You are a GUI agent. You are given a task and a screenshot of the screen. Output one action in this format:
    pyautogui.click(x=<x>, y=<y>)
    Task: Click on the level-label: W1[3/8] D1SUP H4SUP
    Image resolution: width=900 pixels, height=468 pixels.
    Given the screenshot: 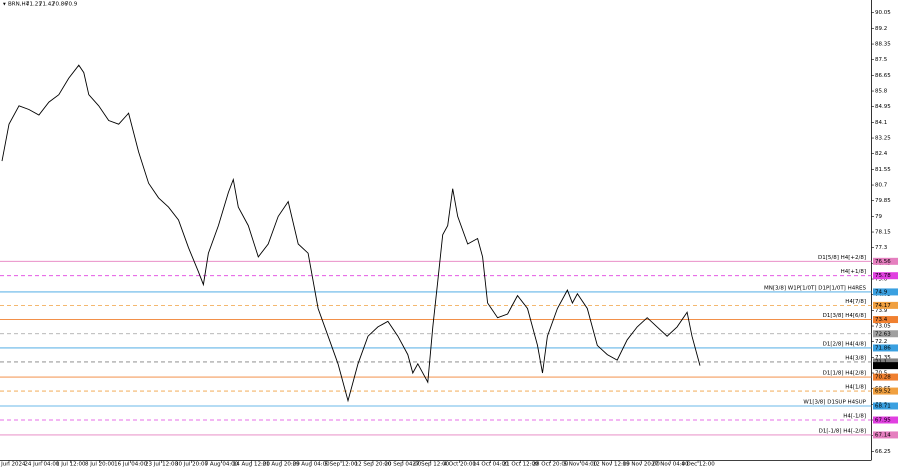 What is the action you would take?
    pyautogui.click(x=834, y=403)
    